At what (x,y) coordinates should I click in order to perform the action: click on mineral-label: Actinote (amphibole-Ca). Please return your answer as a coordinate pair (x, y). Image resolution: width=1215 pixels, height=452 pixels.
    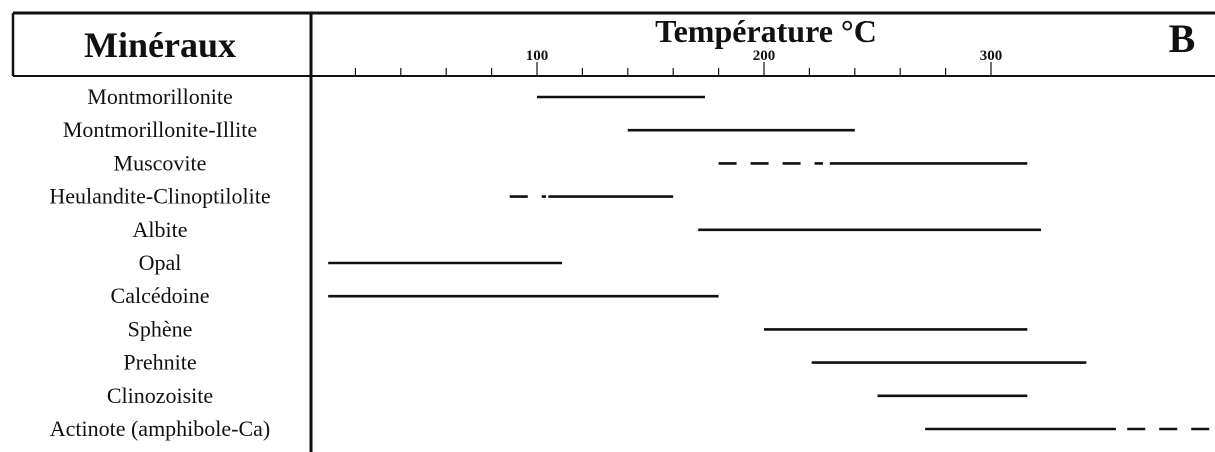
    Looking at the image, I should click on (160, 428).